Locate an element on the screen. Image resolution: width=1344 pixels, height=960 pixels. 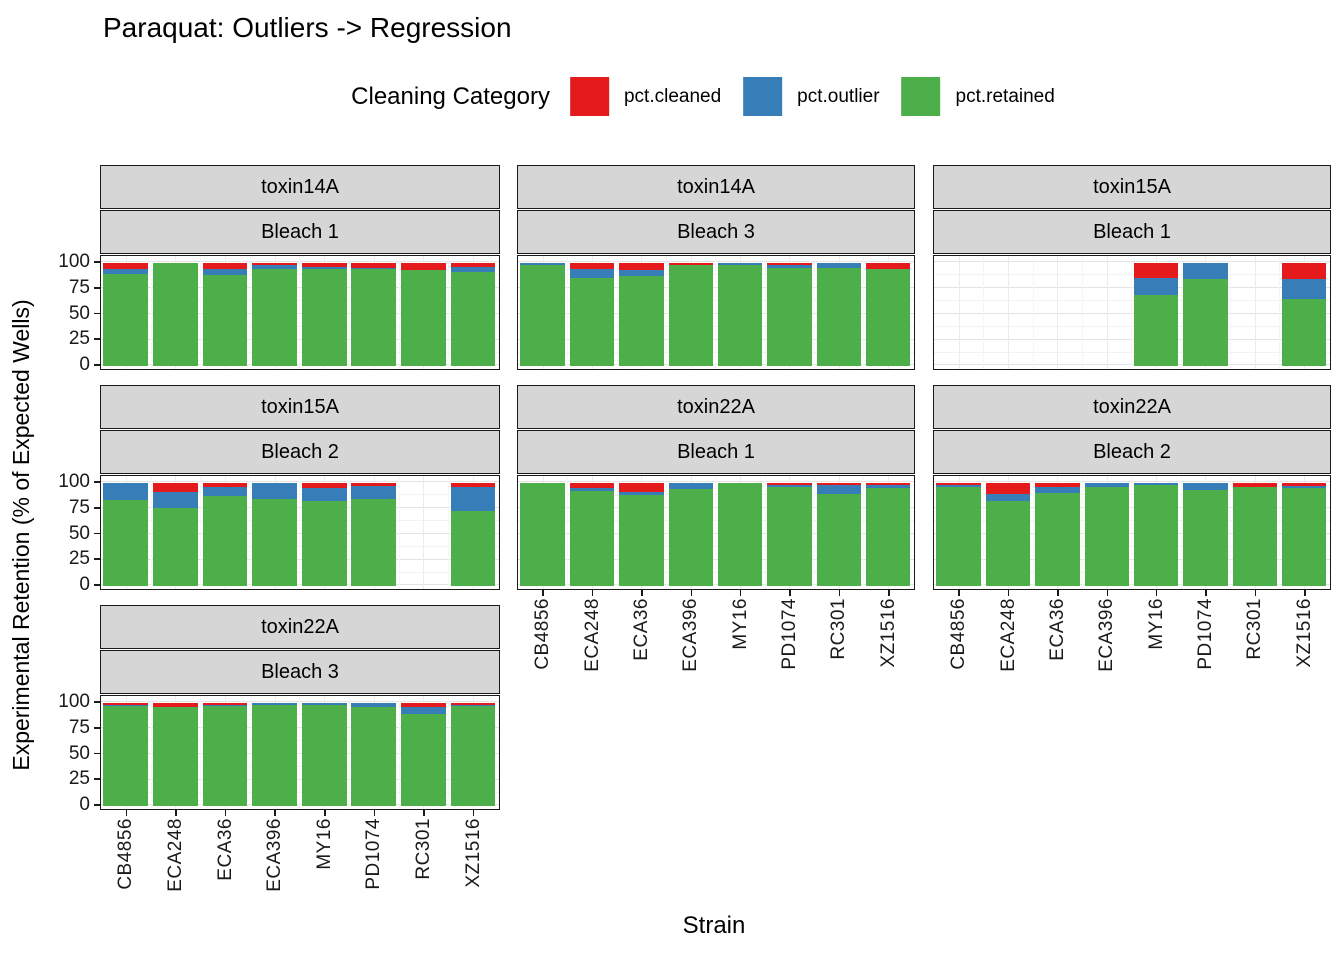
facet-strip-toxin: toxin22A is located at coordinates (1132, 407).